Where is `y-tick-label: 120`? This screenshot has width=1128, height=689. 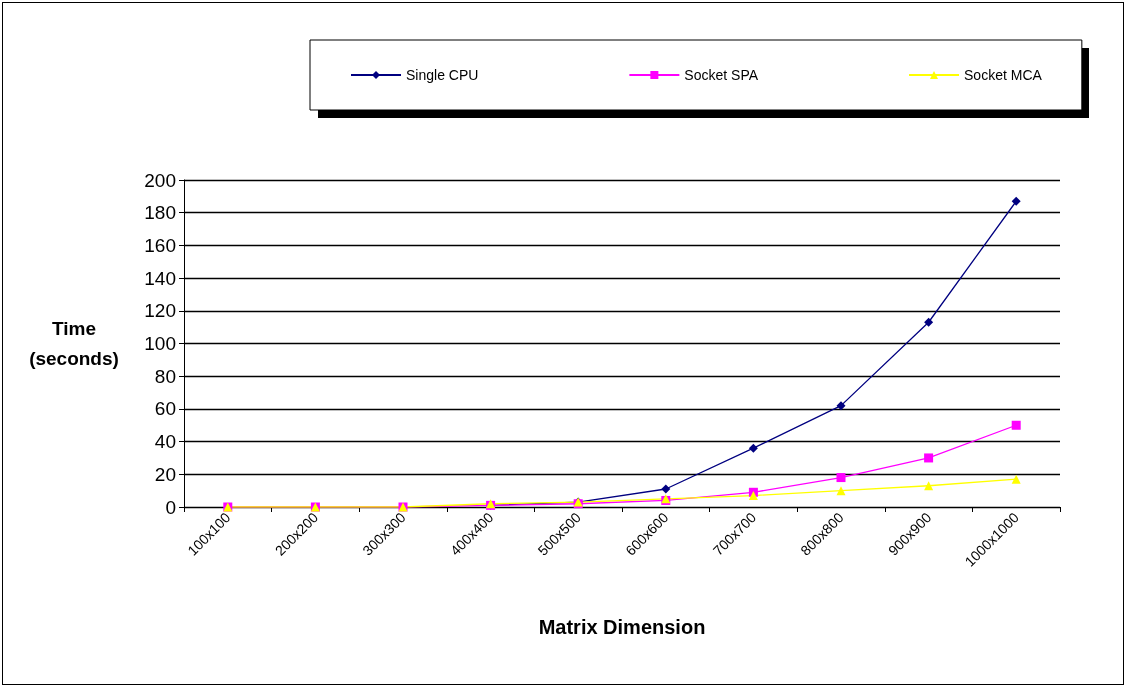 y-tick-label: 120 is located at coordinates (160, 311).